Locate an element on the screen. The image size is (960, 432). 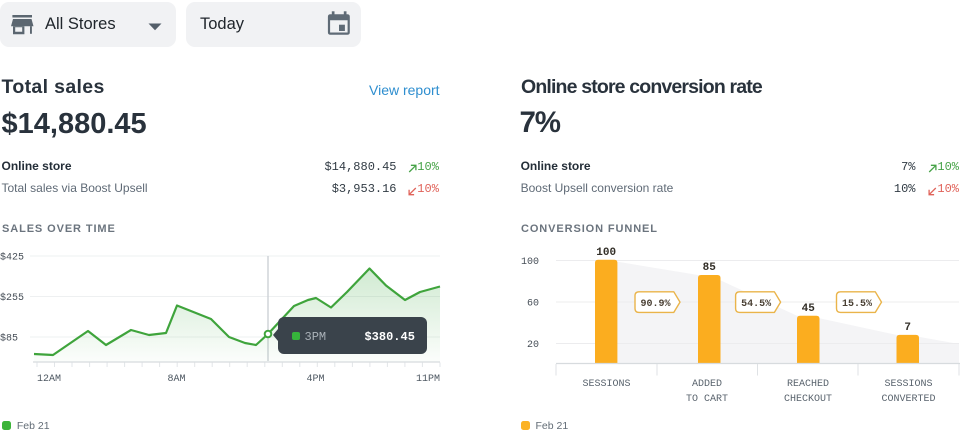
svg-text: $255 is located at coordinates (12, 298).